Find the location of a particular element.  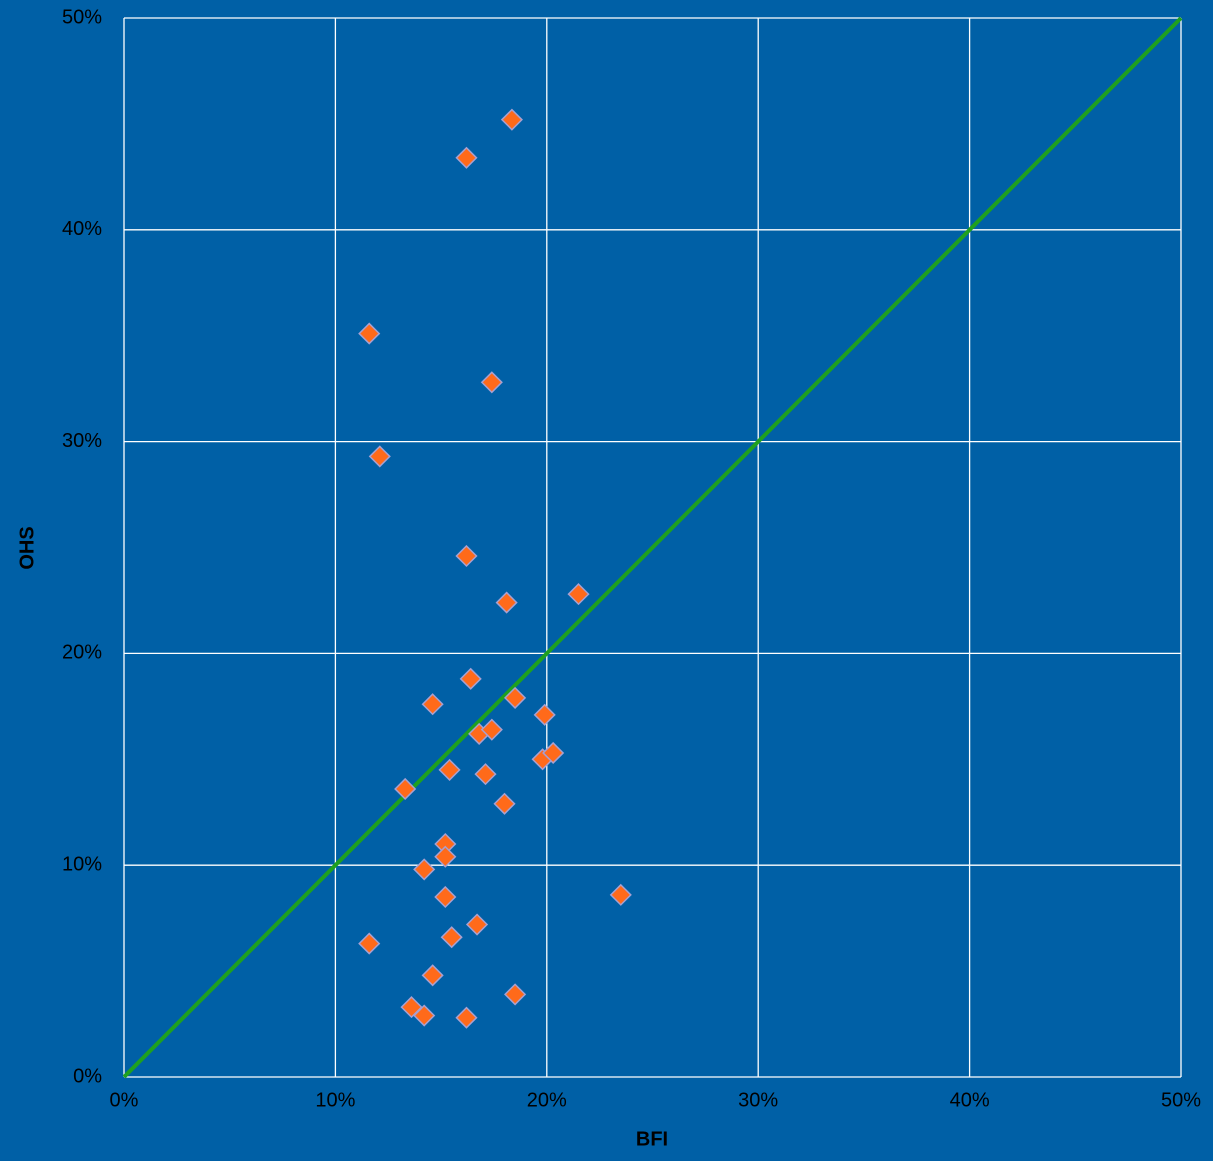

x-tick-label: 40% is located at coordinates (970, 1100).